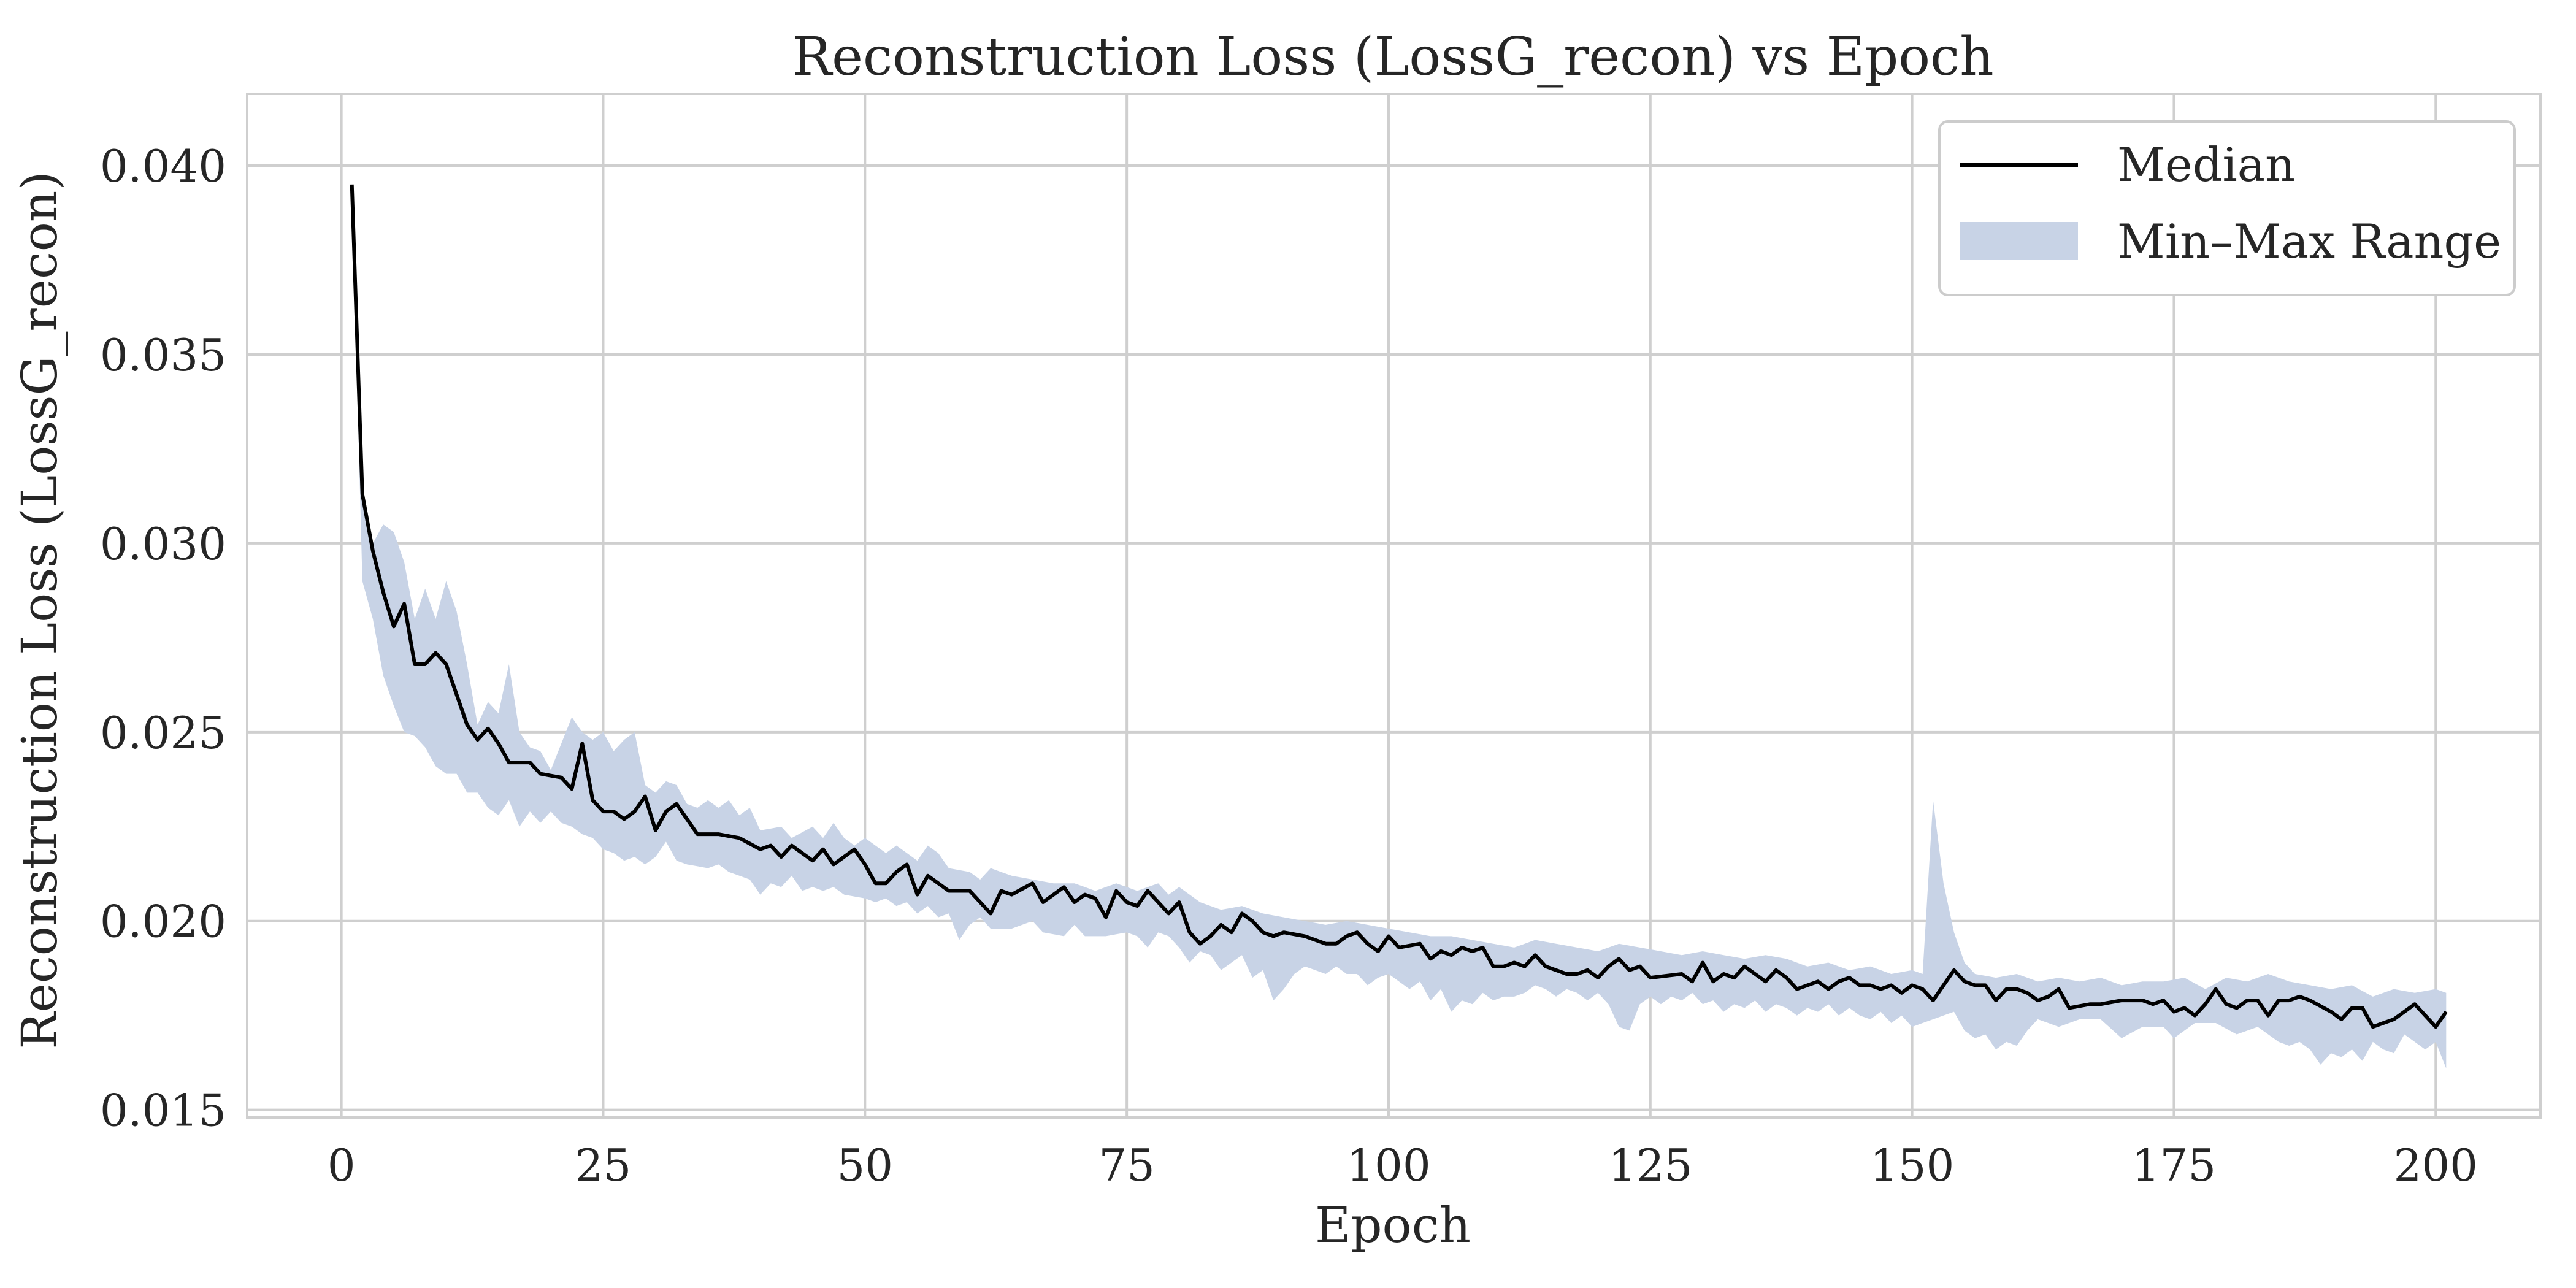 The width and height of the screenshot is (2576, 1288). What do you see at coordinates (865, 1165) in the screenshot?
I see `x-tick-label: 50` at bounding box center [865, 1165].